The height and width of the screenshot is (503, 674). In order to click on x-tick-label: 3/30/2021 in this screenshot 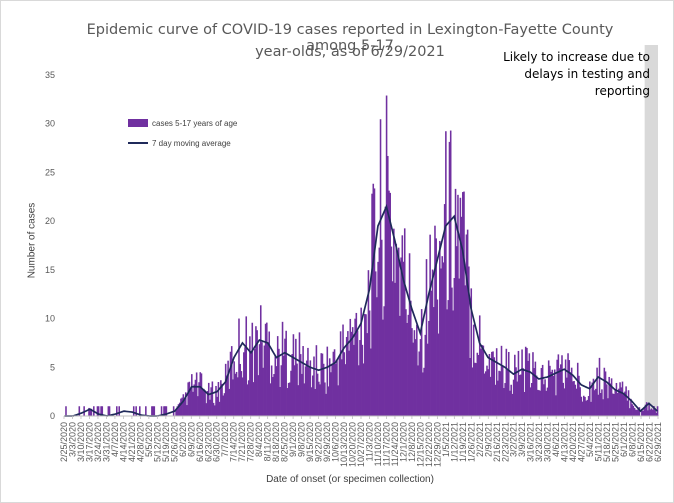, I will do `click(548, 442)`.